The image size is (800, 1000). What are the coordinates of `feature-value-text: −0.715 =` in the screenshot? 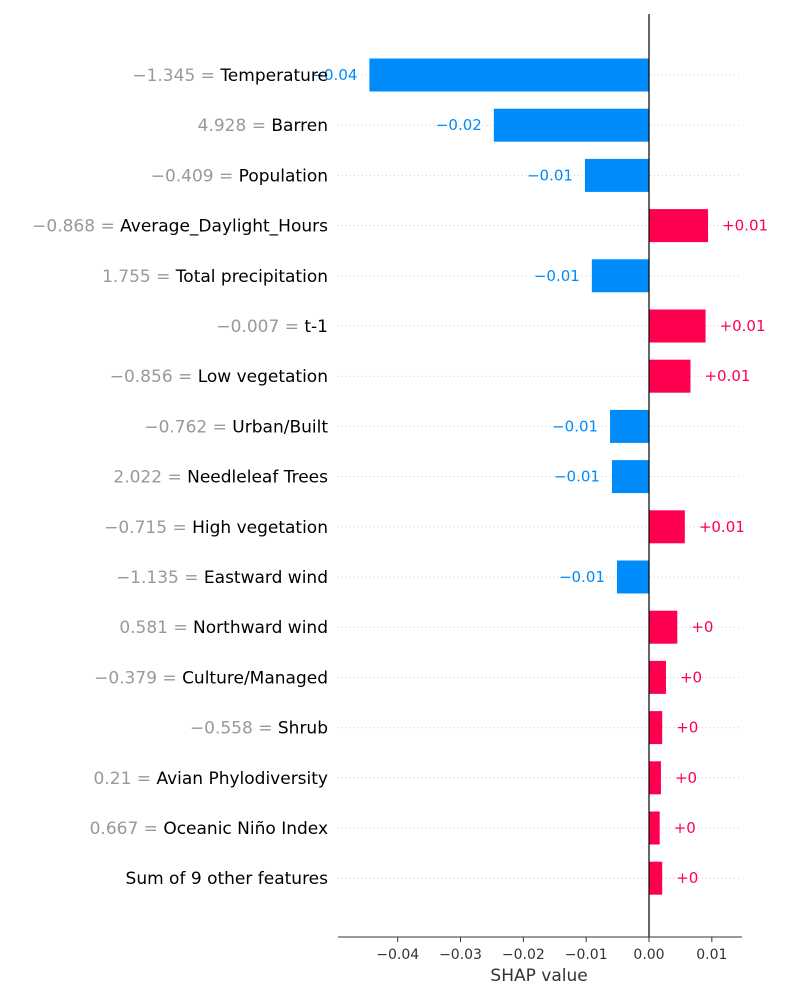 It's located at (148, 528).